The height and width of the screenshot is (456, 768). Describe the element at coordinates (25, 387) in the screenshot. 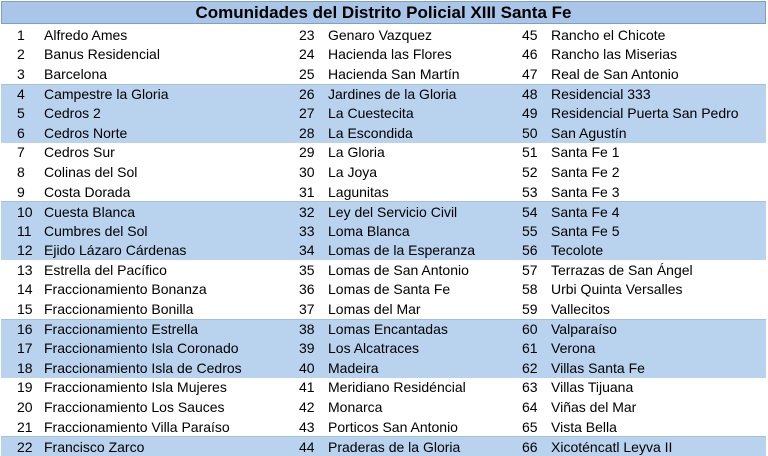

I see `community-number: 19` at that location.